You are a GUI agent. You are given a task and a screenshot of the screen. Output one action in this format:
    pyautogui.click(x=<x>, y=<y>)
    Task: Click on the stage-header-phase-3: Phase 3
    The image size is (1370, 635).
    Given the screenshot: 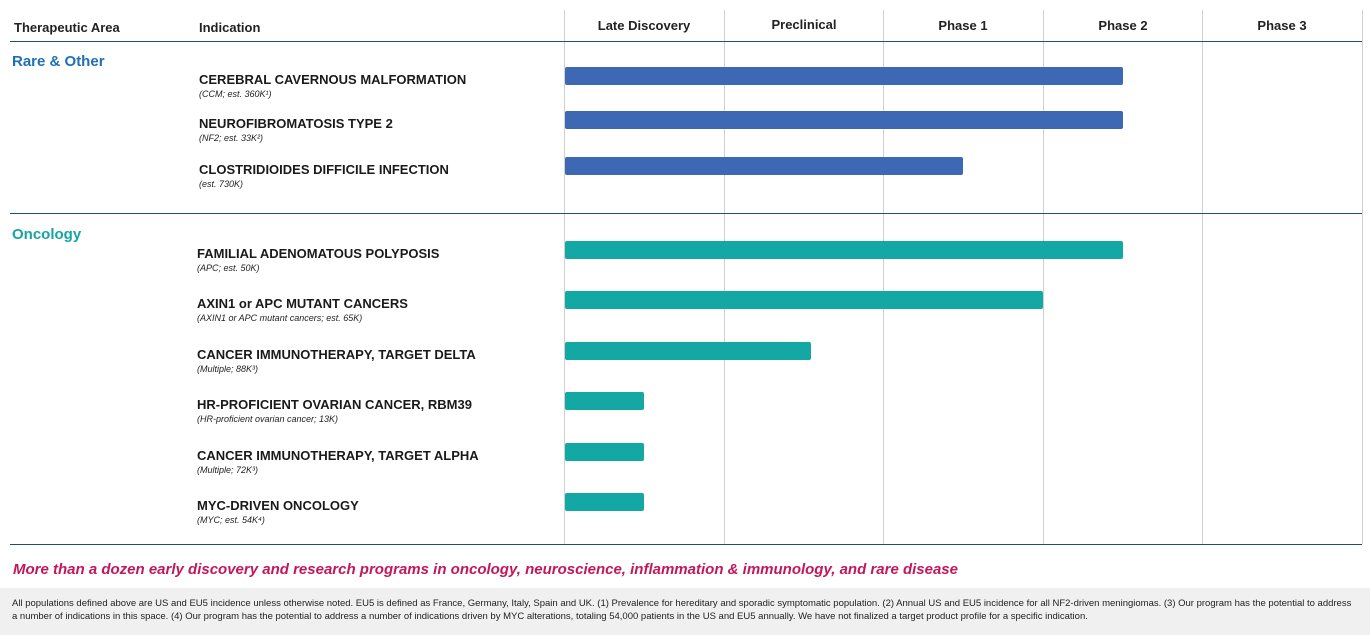 What is the action you would take?
    pyautogui.click(x=1282, y=25)
    